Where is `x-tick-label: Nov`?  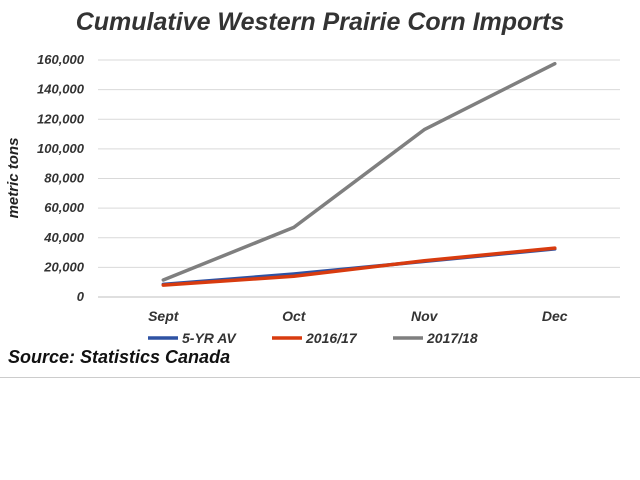
x-tick-label: Nov is located at coordinates (425, 316).